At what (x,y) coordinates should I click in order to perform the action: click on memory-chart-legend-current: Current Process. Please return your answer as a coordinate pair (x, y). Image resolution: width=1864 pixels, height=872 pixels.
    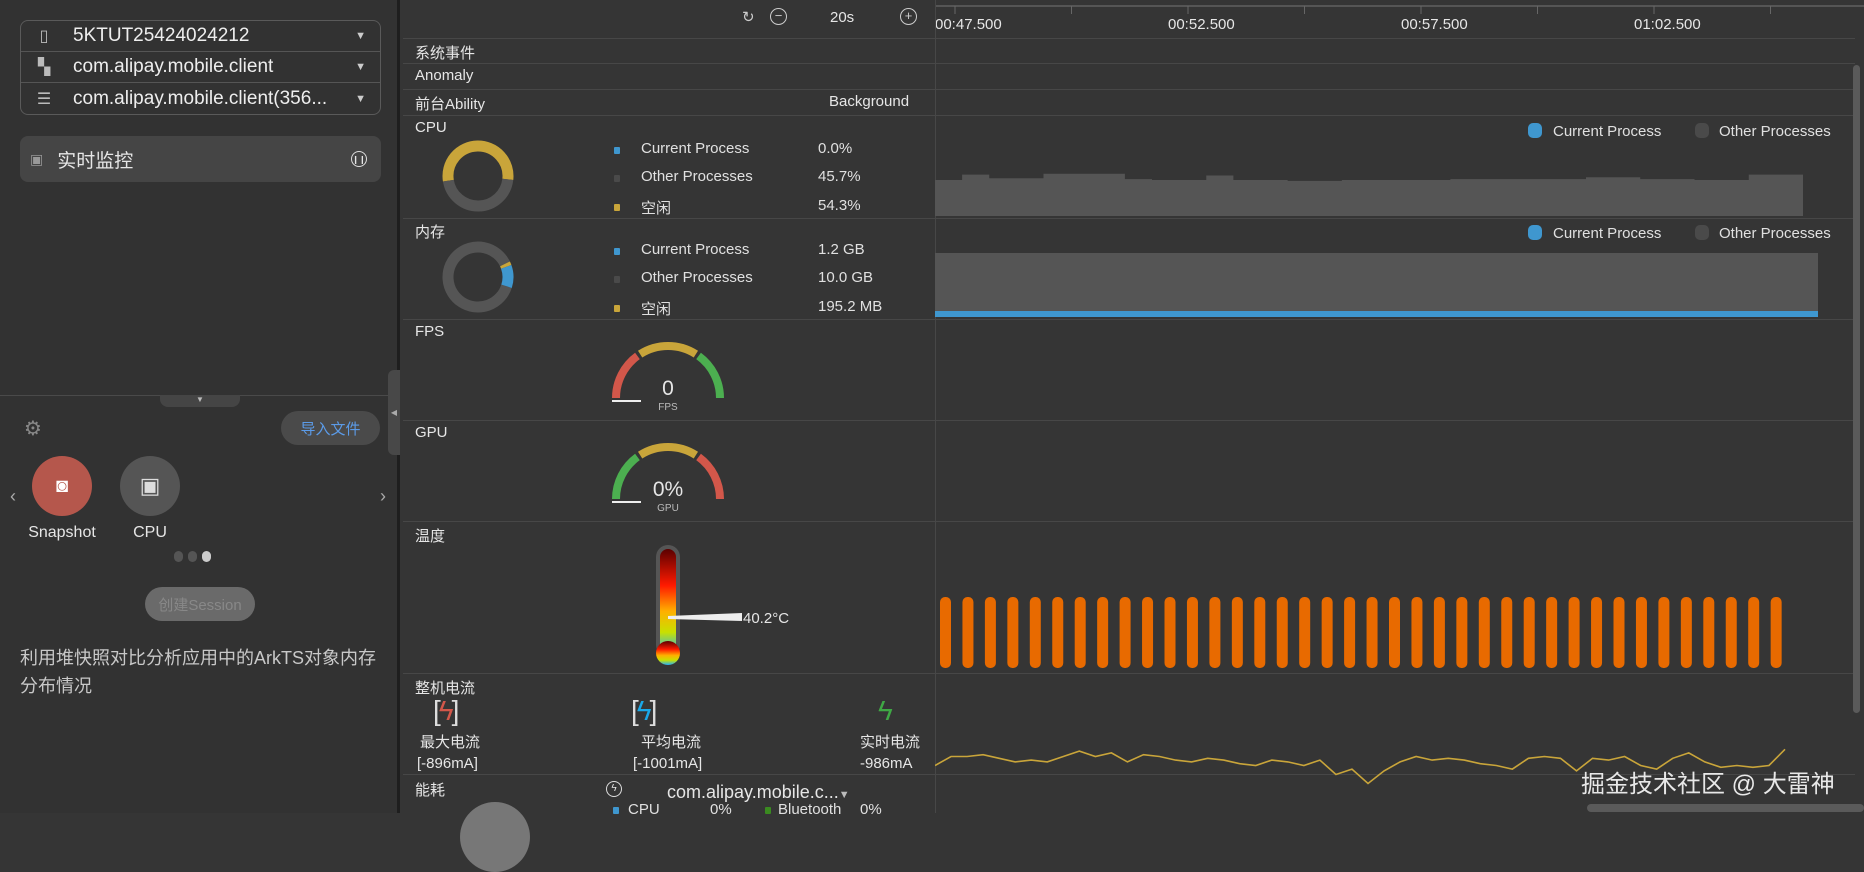
    Looking at the image, I should click on (1607, 233).